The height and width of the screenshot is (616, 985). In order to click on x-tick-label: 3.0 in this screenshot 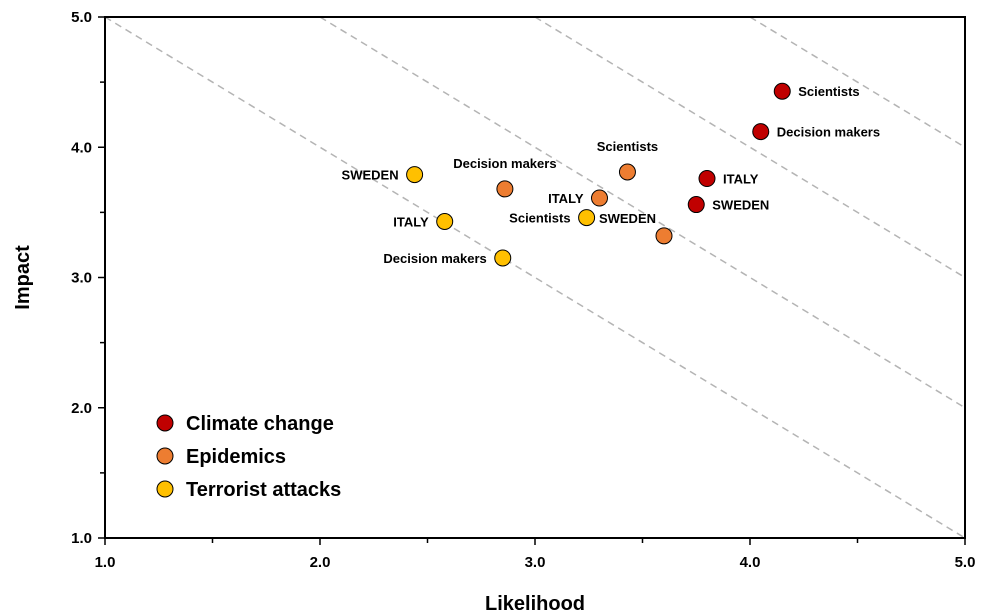, I will do `click(535, 562)`.